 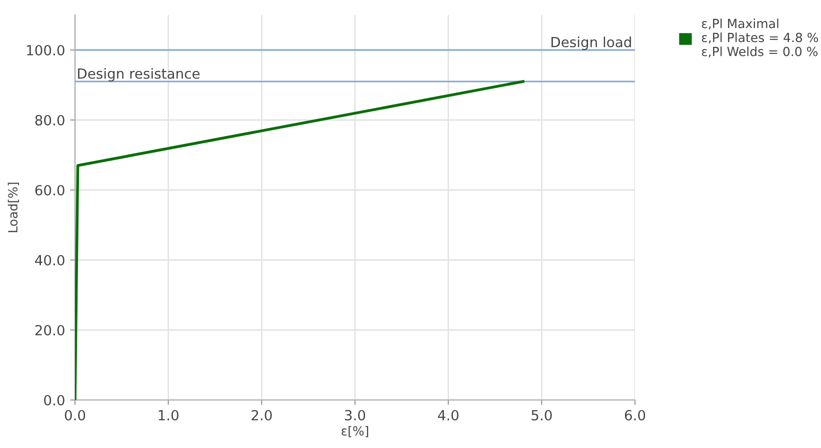 What do you see at coordinates (542, 415) in the screenshot?
I see `x-tick-label: 5.0` at bounding box center [542, 415].